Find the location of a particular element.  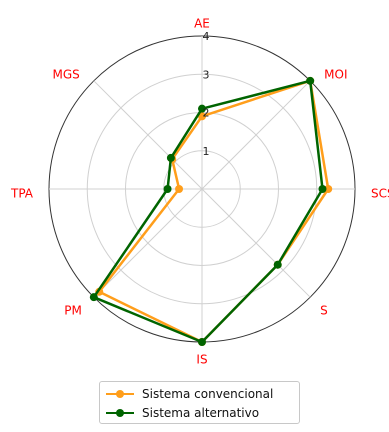

axis-label-pm: PM is located at coordinates (73, 311).